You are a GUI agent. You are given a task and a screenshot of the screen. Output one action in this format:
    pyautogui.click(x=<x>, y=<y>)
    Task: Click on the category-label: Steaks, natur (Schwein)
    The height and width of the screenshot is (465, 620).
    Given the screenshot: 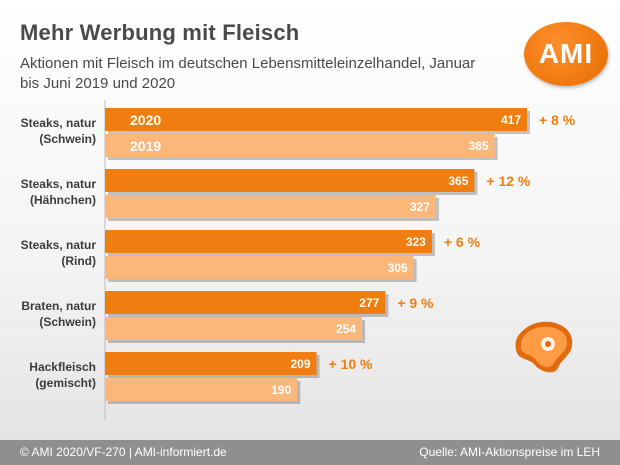 What is the action you would take?
    pyautogui.click(x=59, y=131)
    